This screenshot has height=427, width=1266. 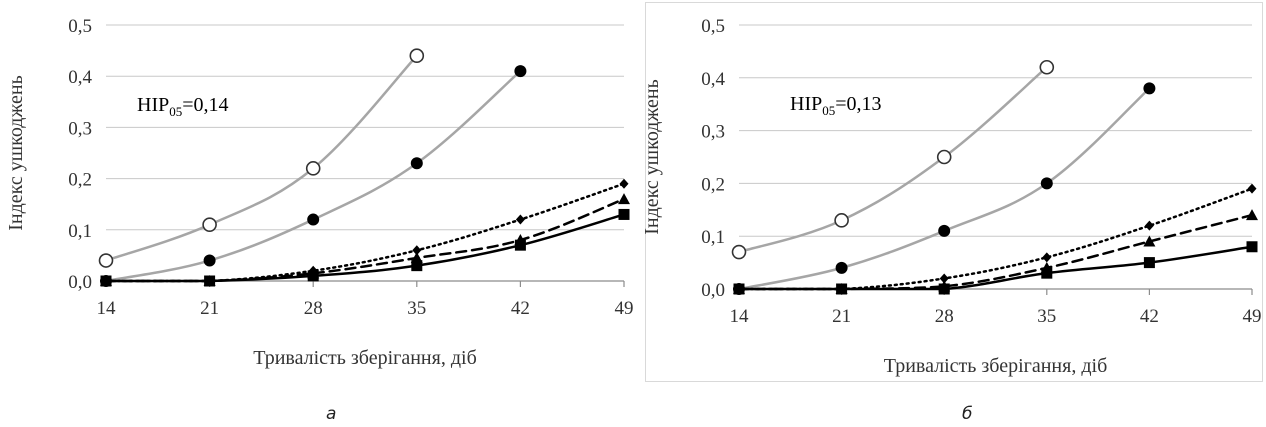 I want to click on lsd-annotation: НІР05=0,14, so click(x=183, y=106).